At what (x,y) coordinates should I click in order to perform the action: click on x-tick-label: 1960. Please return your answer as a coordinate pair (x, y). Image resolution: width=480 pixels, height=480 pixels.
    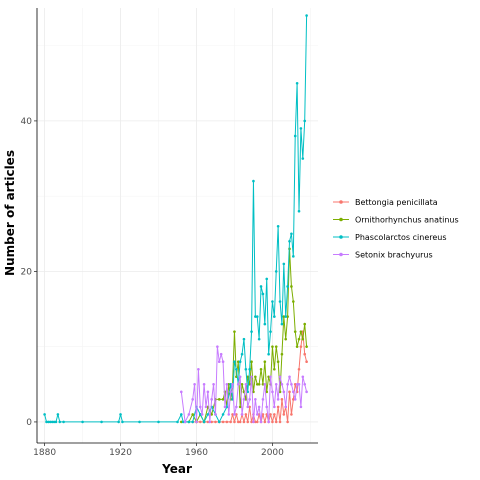
    Looking at the image, I should click on (196, 453).